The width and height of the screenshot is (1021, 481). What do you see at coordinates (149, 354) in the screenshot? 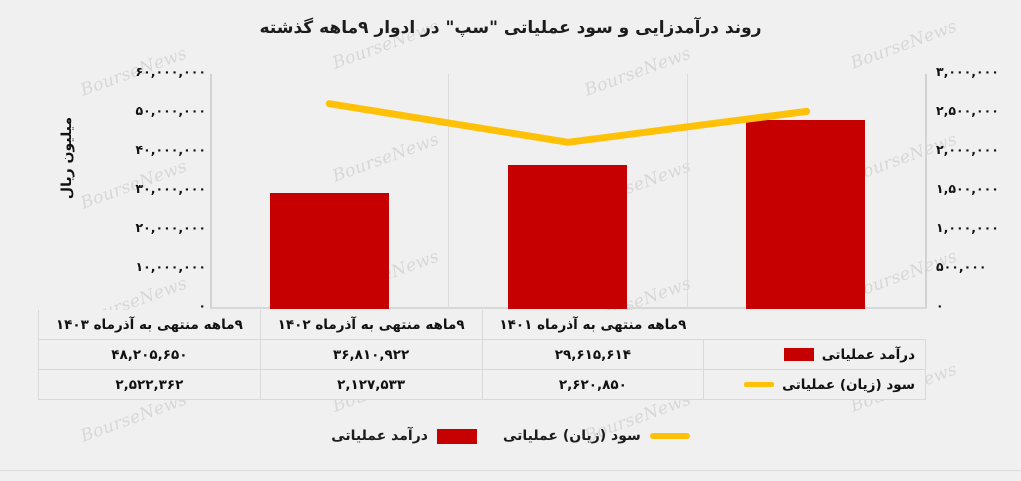
I see `cell-revenue-1403: ۴۸,۲۰۵,۶۵۰` at bounding box center [149, 354].